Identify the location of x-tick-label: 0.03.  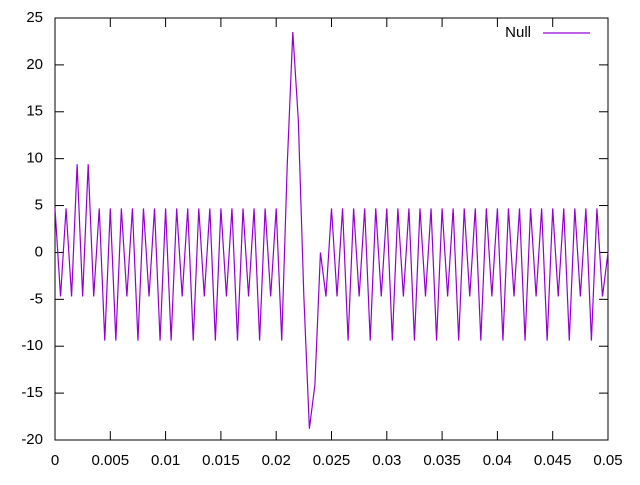
(386, 460).